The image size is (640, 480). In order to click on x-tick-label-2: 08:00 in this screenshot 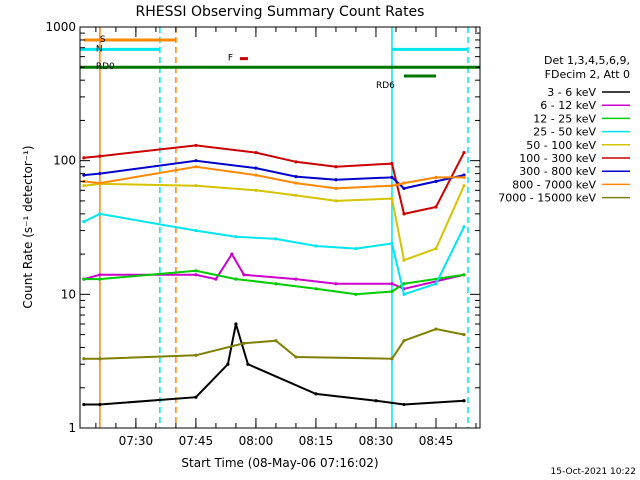, I will do `click(256, 441)`.